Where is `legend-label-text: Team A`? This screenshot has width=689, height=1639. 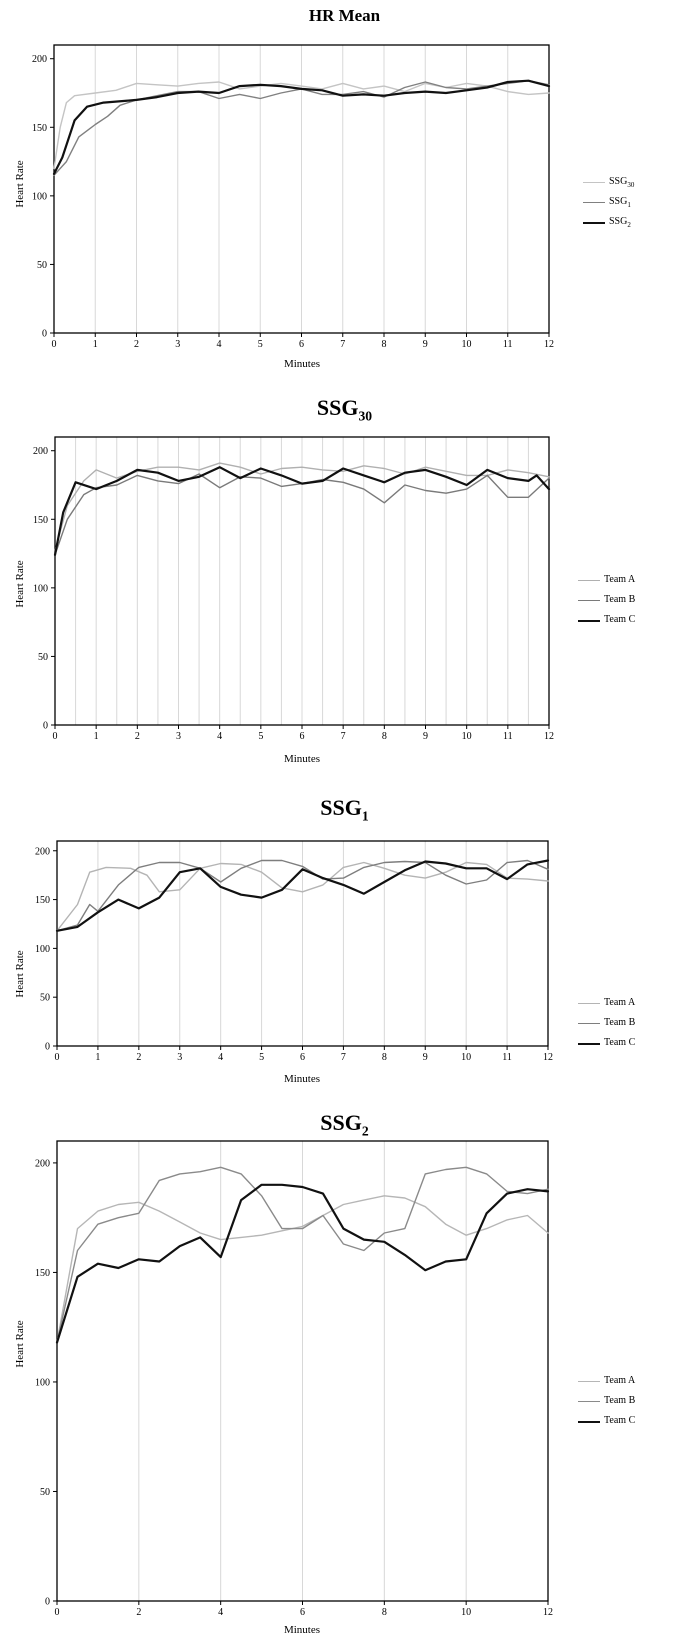
legend-label-text: Team A is located at coordinates (620, 579).